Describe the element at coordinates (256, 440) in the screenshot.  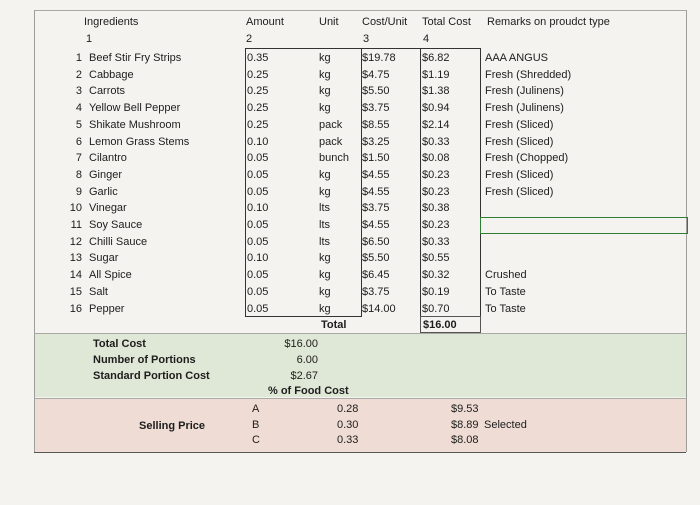
I see `option-letter: C` at that location.